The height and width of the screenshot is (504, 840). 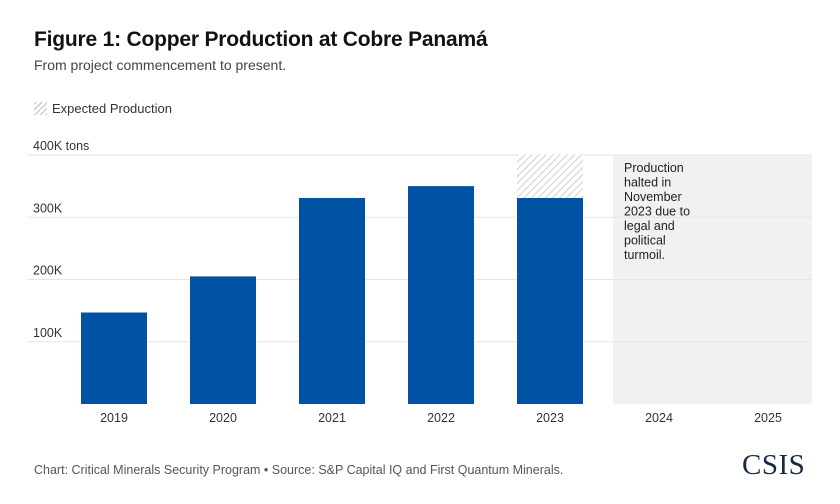 I want to click on legend: Expected Production, so click(x=103, y=108).